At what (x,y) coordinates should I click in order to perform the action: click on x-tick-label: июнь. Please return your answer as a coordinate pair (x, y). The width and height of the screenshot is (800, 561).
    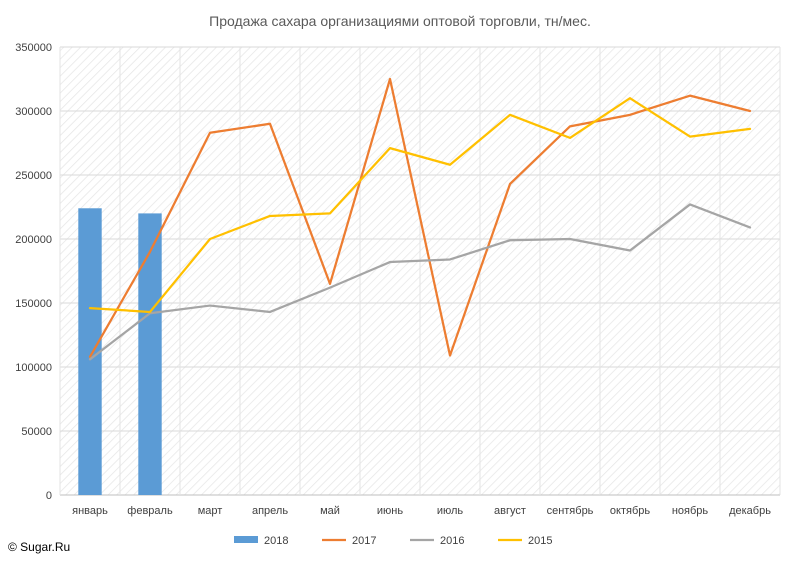
    Looking at the image, I should click on (390, 511).